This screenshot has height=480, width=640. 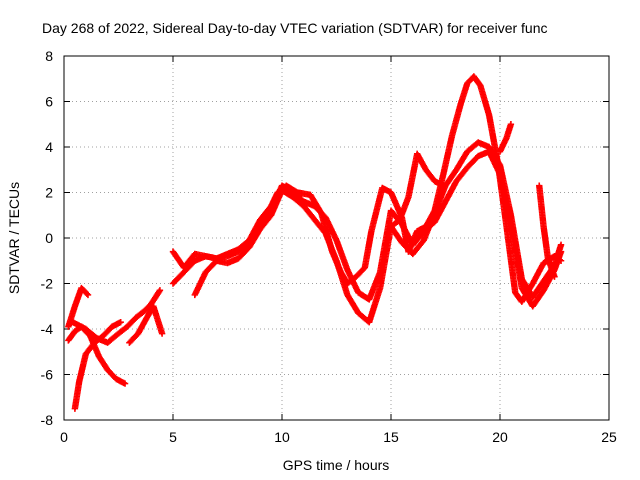 I want to click on series-trace-i, so click(x=417, y=190).